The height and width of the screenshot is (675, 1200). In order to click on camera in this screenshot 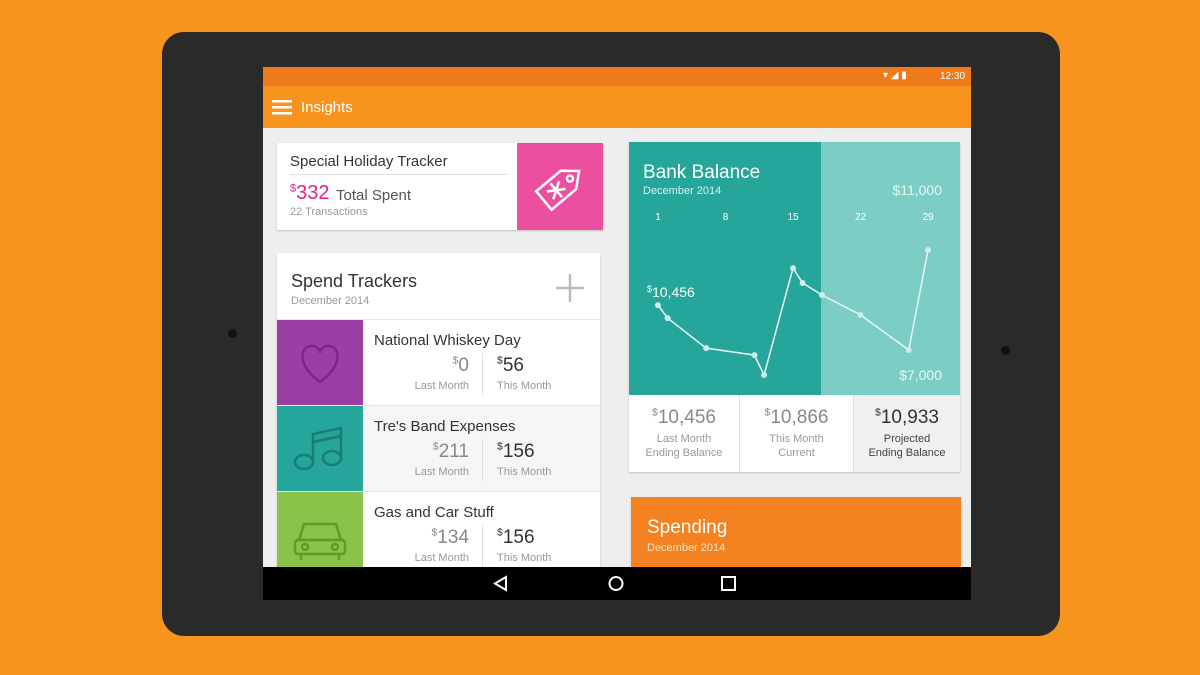, I will do `click(232, 333)`.